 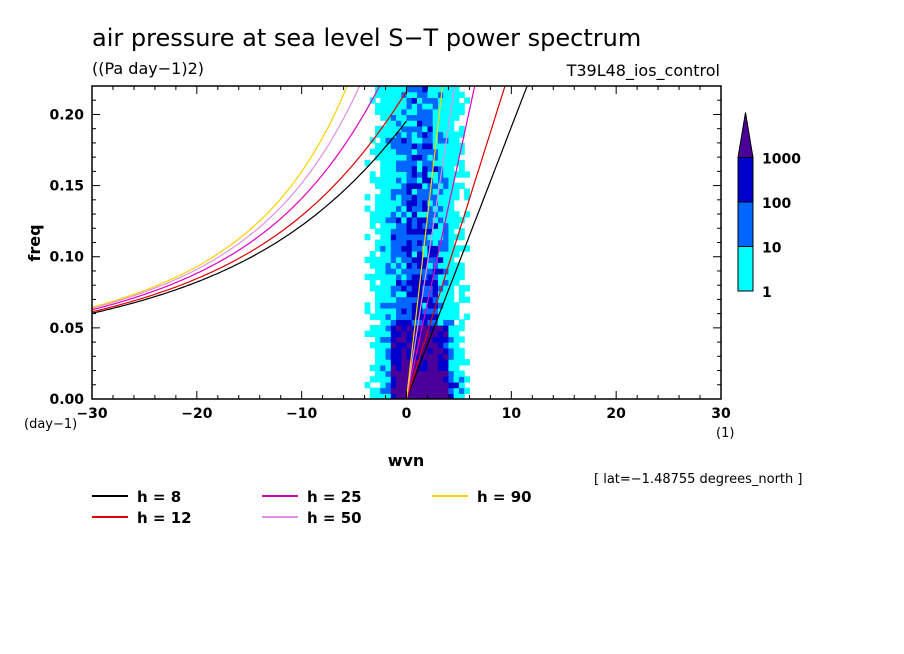 What do you see at coordinates (776, 204) in the screenshot?
I see `colorbar-label: 100` at bounding box center [776, 204].